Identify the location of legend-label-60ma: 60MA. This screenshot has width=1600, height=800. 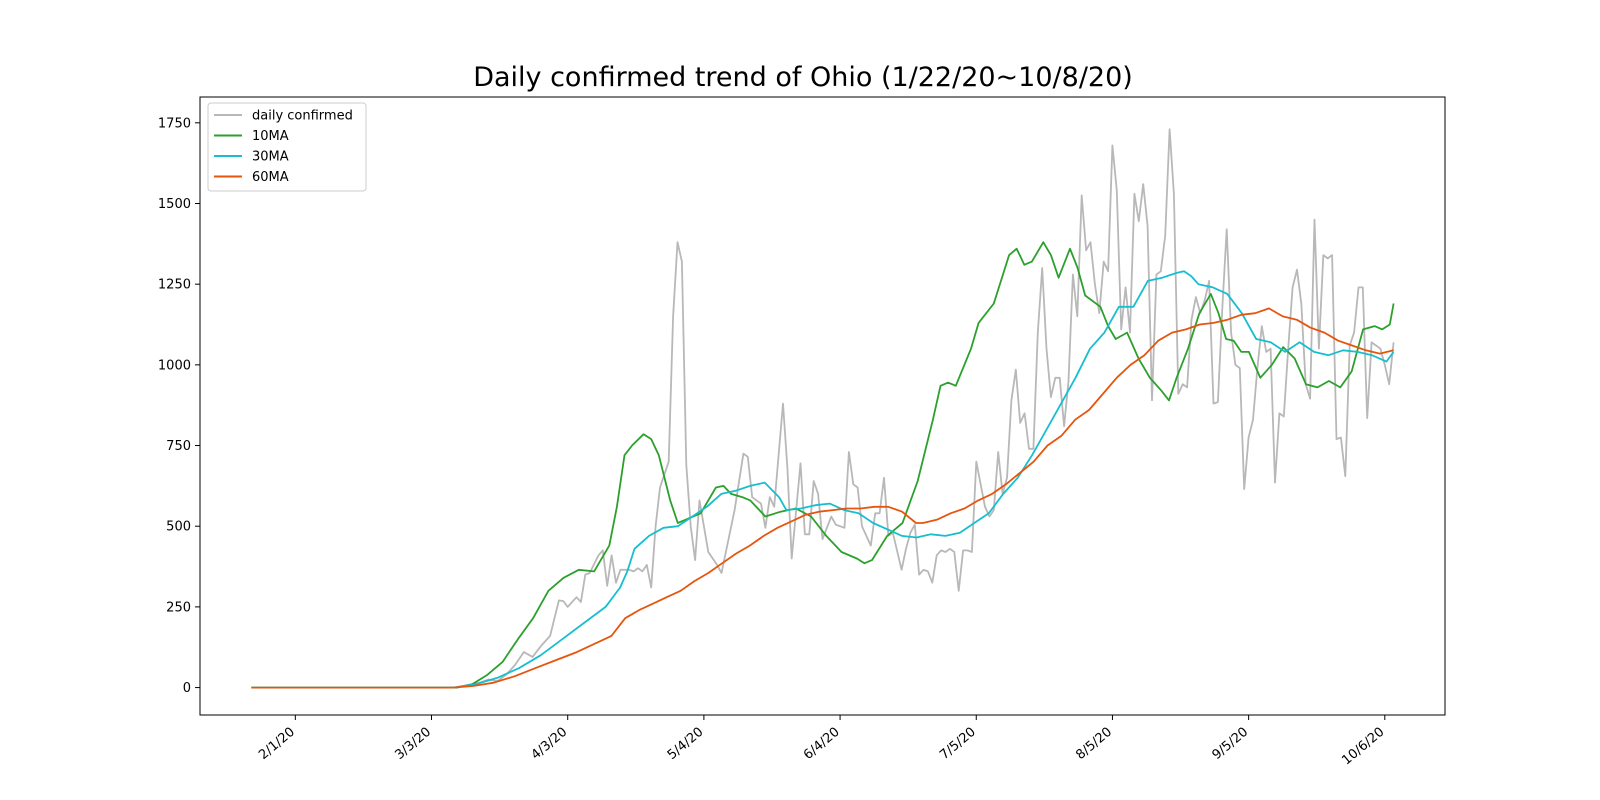
(270, 177).